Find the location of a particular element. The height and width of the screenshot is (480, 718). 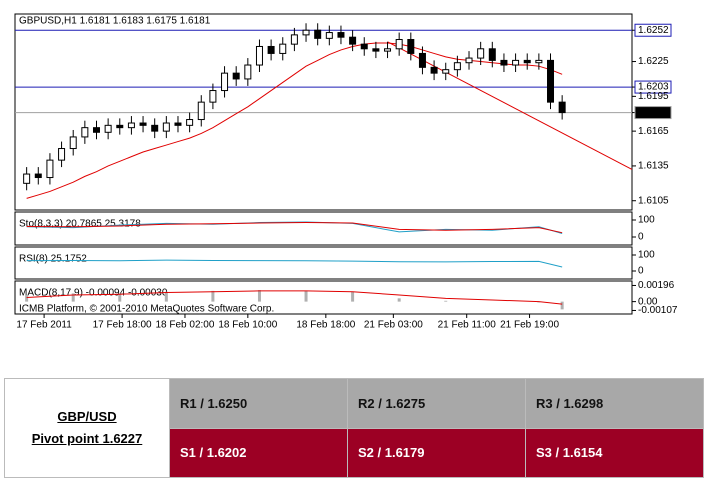

rsi-panel is located at coordinates (323, 263).